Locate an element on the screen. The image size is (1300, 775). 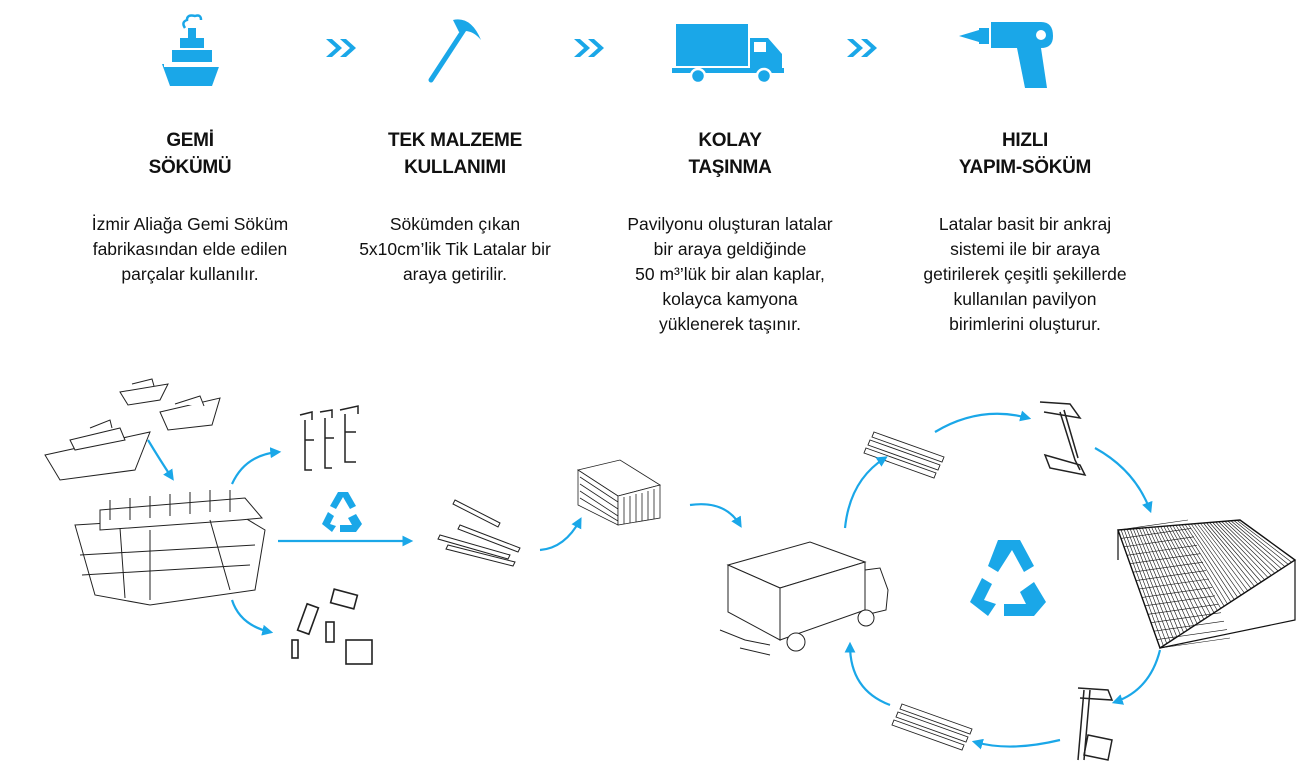
frame-parts-top is located at coordinates (1063, 439).